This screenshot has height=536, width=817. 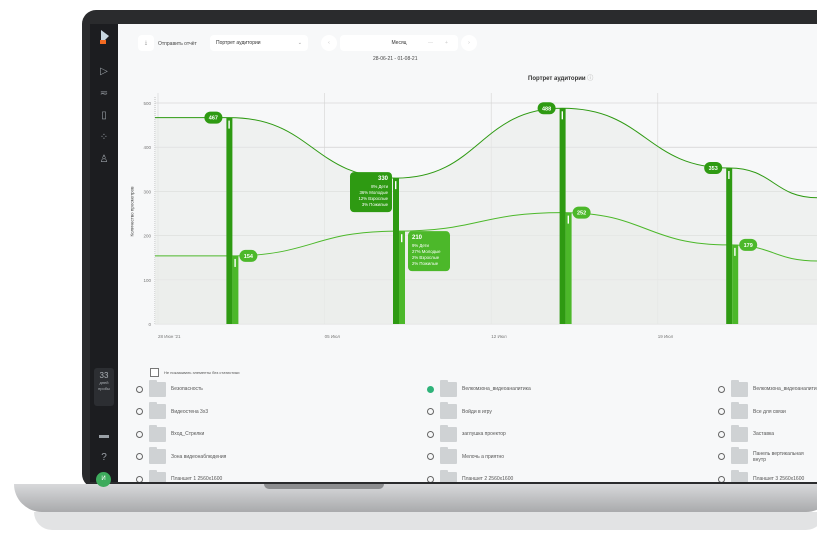 I want to click on data-label: 179, so click(x=748, y=246).